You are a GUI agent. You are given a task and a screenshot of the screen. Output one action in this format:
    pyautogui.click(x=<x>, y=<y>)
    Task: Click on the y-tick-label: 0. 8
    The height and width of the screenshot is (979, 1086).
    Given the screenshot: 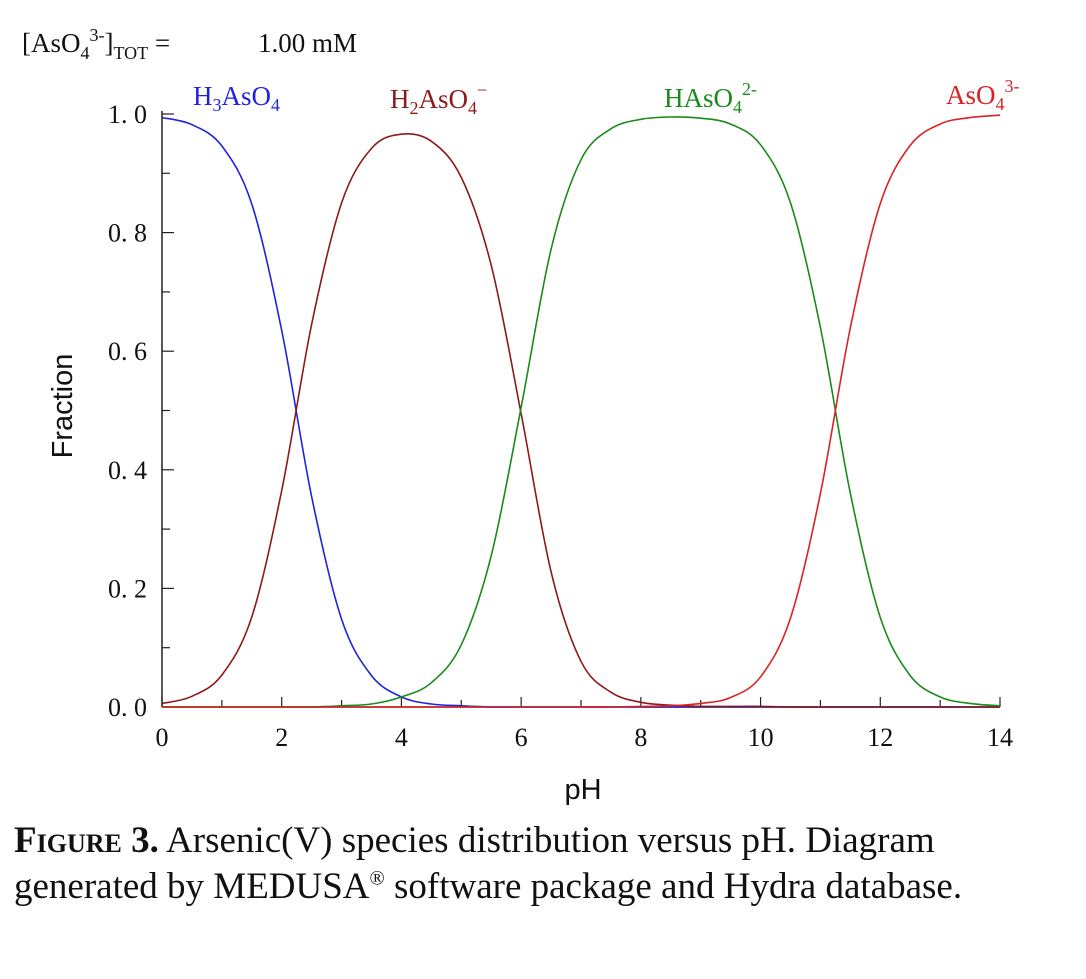 What is the action you would take?
    pyautogui.click(x=127, y=233)
    